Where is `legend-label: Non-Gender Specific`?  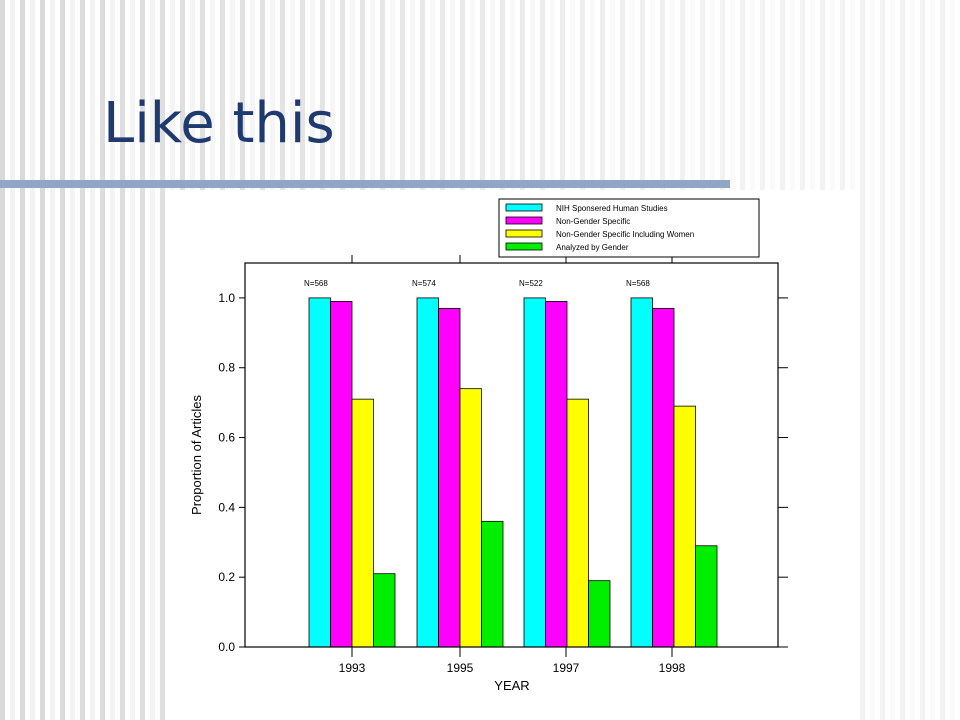
legend-label: Non-Gender Specific is located at coordinates (593, 221).